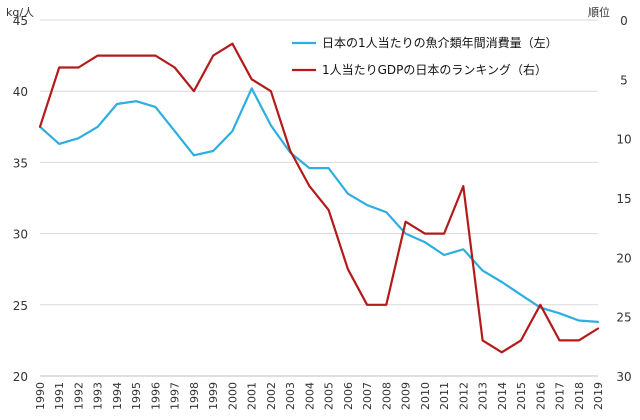 This screenshot has height=420, width=640. What do you see at coordinates (20, 235) in the screenshot?
I see `y-left-tick-30: 30` at bounding box center [20, 235].